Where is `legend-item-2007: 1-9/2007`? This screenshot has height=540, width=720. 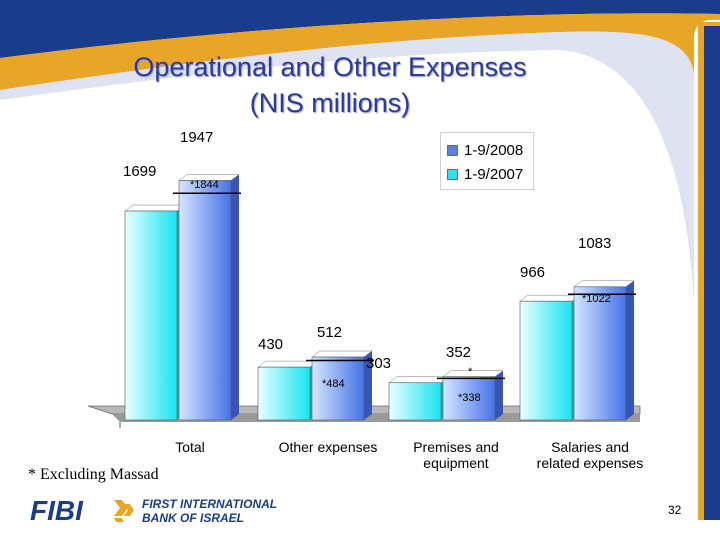
legend-item-2007: 1-9/2007 is located at coordinates (485, 174).